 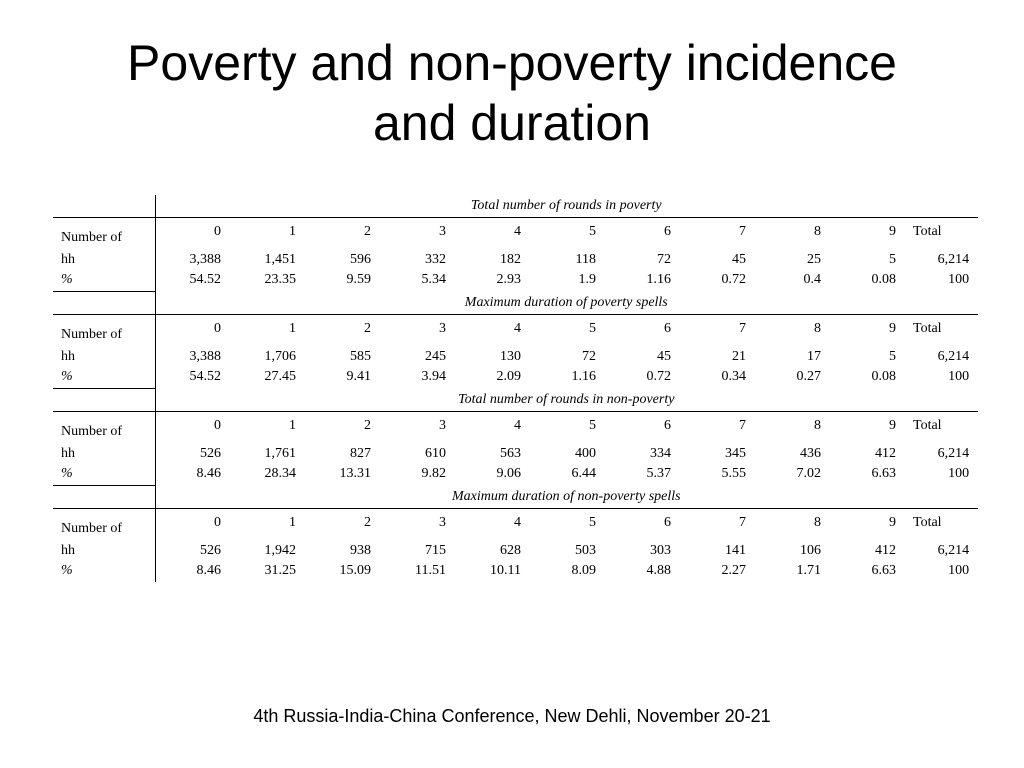 What do you see at coordinates (292, 425) in the screenshot?
I see `column-header: 1` at bounding box center [292, 425].